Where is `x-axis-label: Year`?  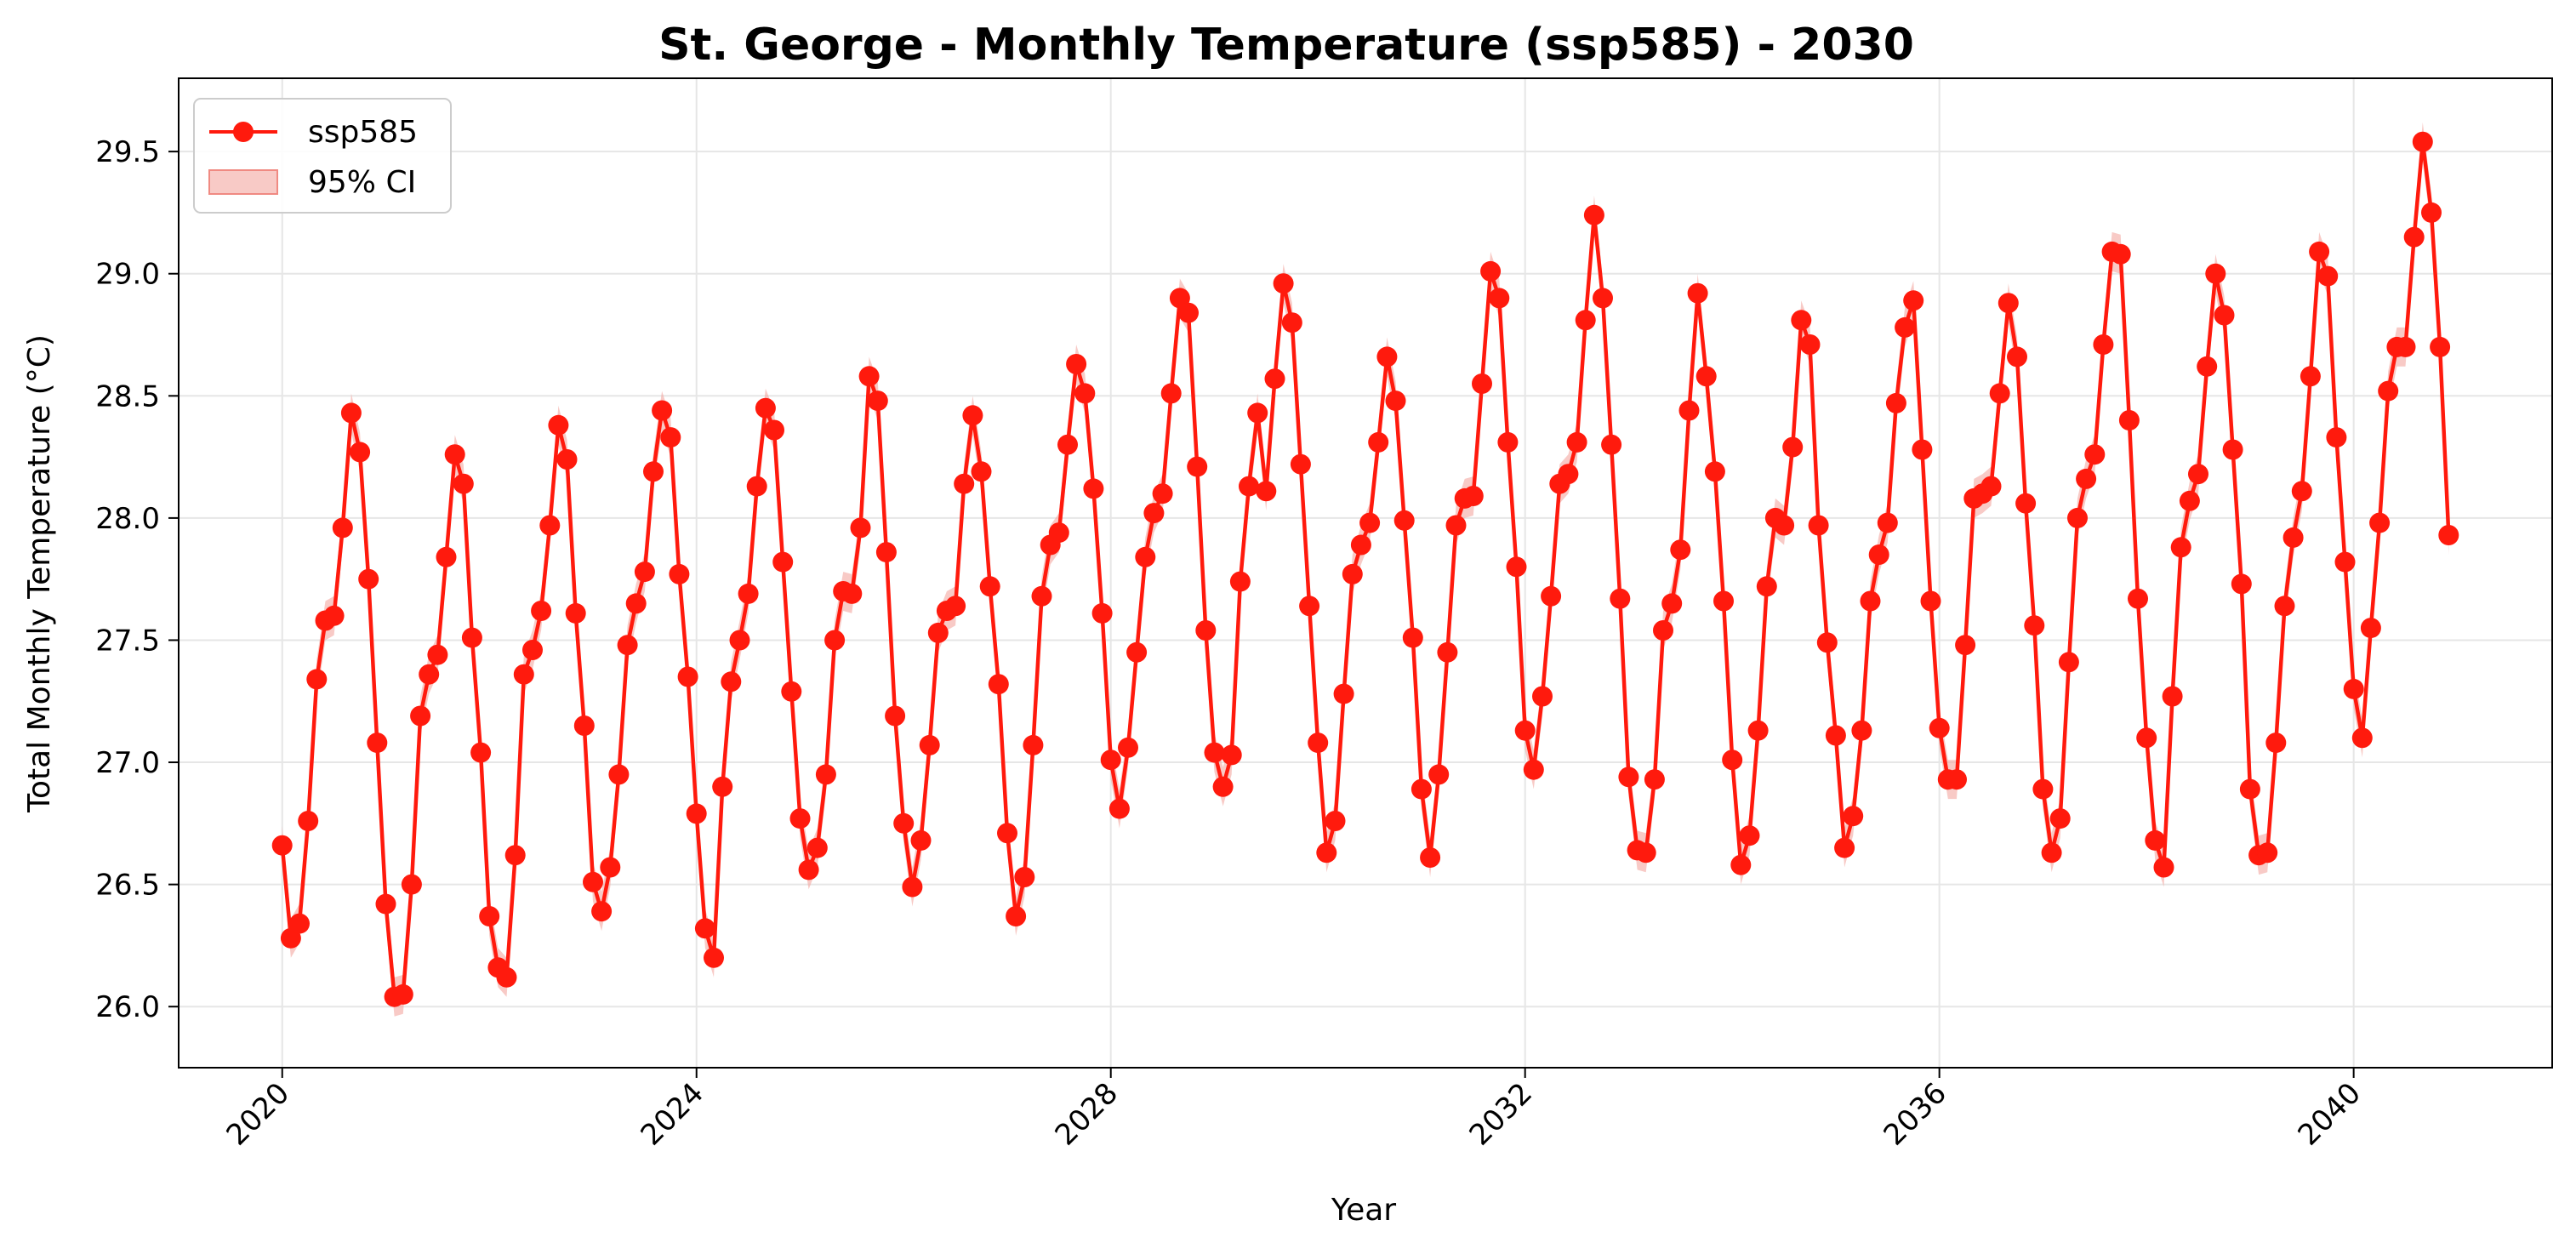 x-axis-label: Year is located at coordinates (1363, 1210).